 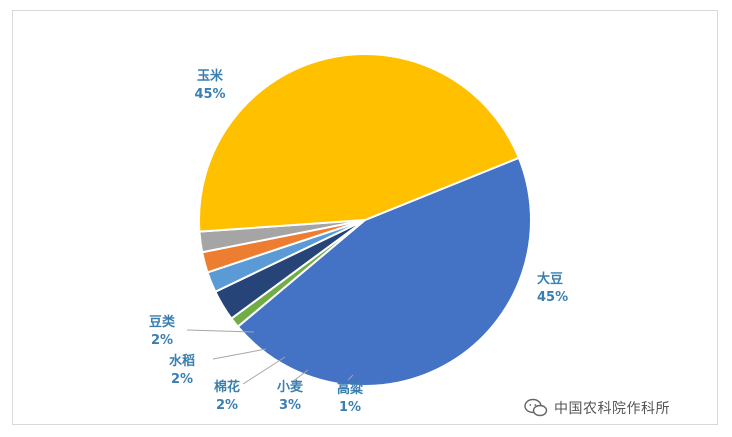 What do you see at coordinates (162, 322) in the screenshot?
I see `slice-name-label: 豆类` at bounding box center [162, 322].